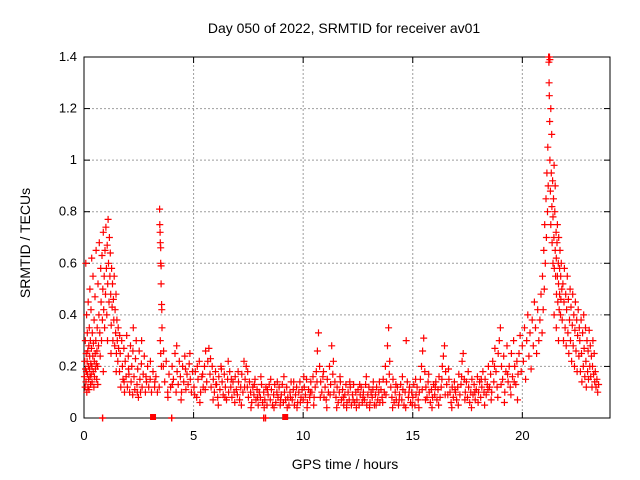 The height and width of the screenshot is (480, 640). What do you see at coordinates (193, 435) in the screenshot?
I see `x-tick-label-5: 5` at bounding box center [193, 435].